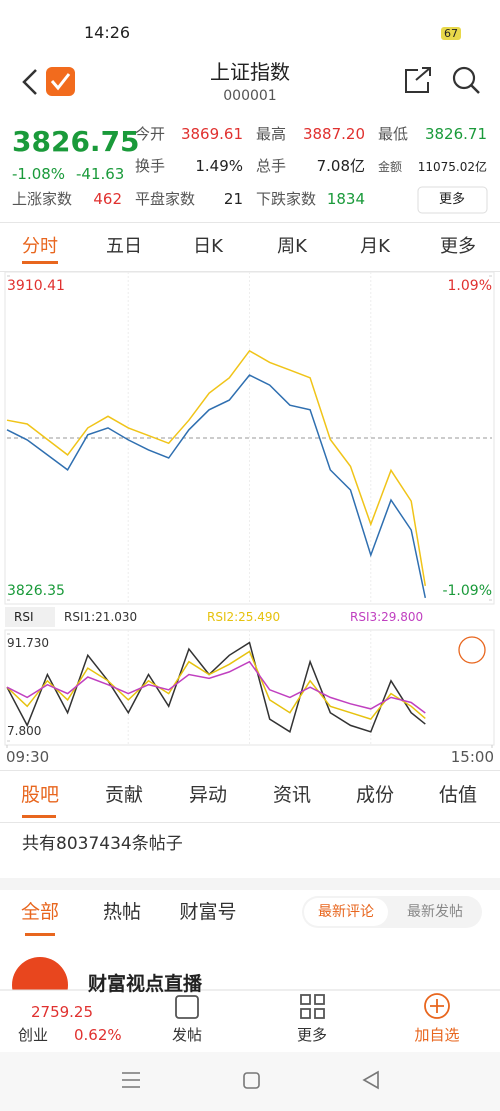  What do you see at coordinates (39, 174) in the screenshot?
I see `change-pct: -1.08%` at bounding box center [39, 174].